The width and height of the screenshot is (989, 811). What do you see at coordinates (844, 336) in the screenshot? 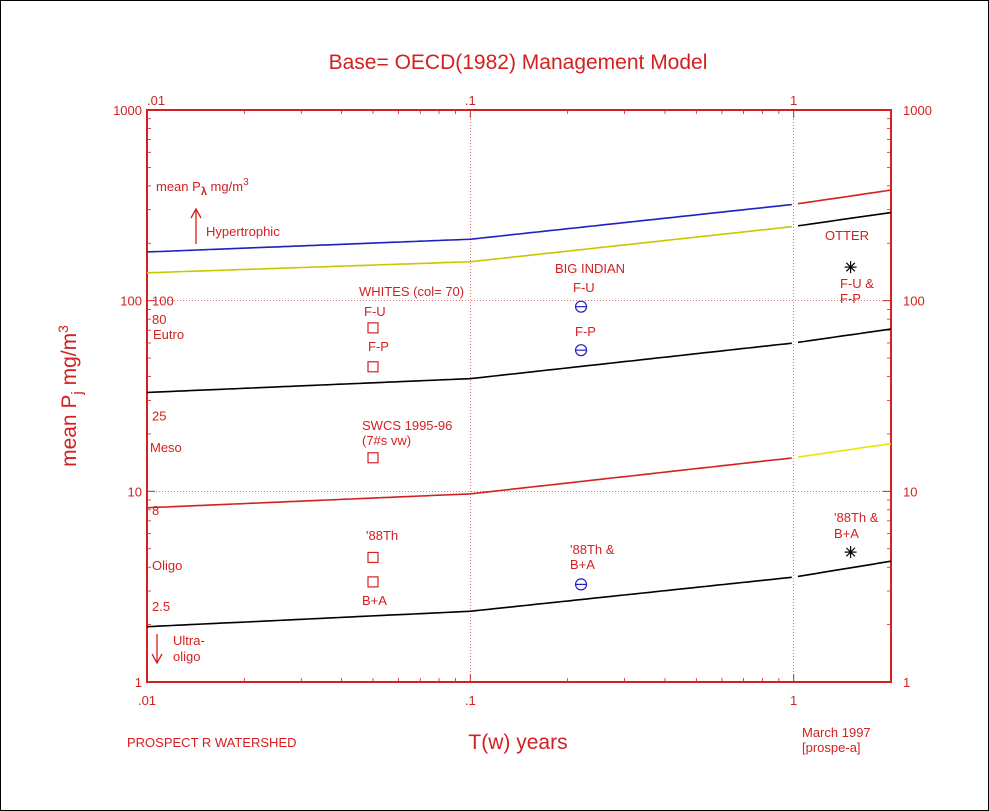
I see `series-2-segment-b` at bounding box center [844, 336].